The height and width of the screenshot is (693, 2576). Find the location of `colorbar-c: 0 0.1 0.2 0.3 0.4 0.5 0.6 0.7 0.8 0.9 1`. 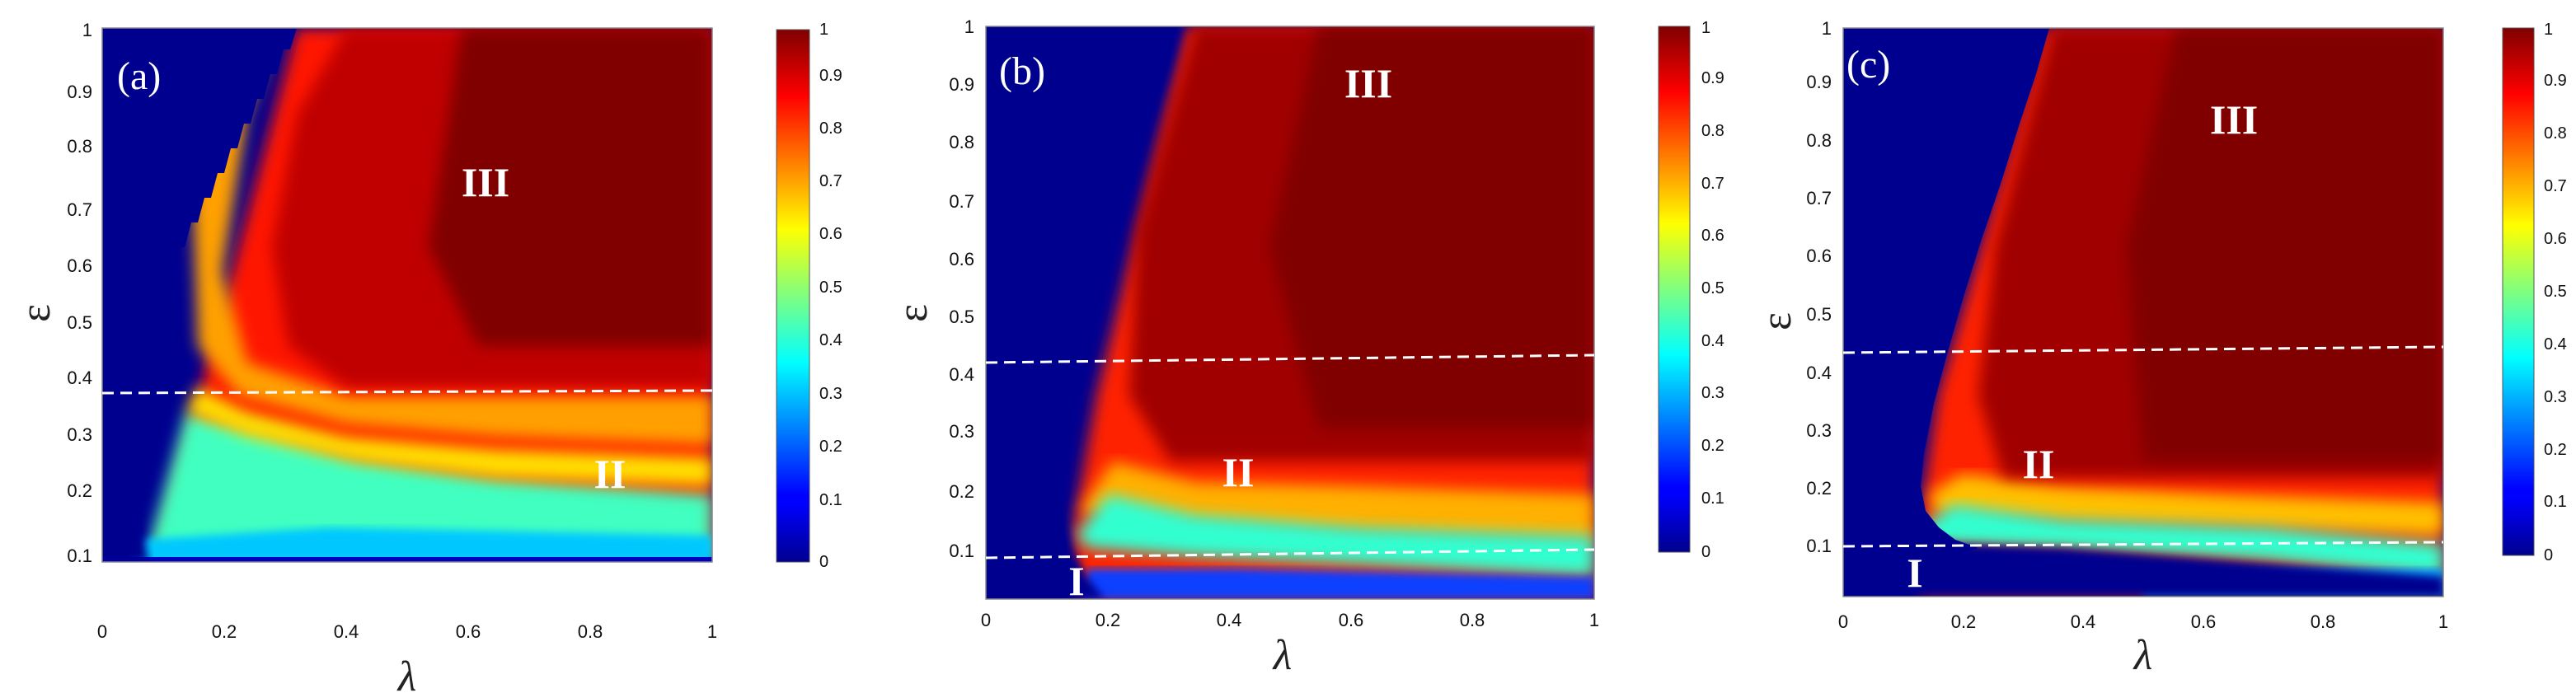

colorbar-c: 0 0.1 0.2 0.3 0.4 0.5 0.6 0.7 0.8 0.9 1 is located at coordinates (2535, 292).